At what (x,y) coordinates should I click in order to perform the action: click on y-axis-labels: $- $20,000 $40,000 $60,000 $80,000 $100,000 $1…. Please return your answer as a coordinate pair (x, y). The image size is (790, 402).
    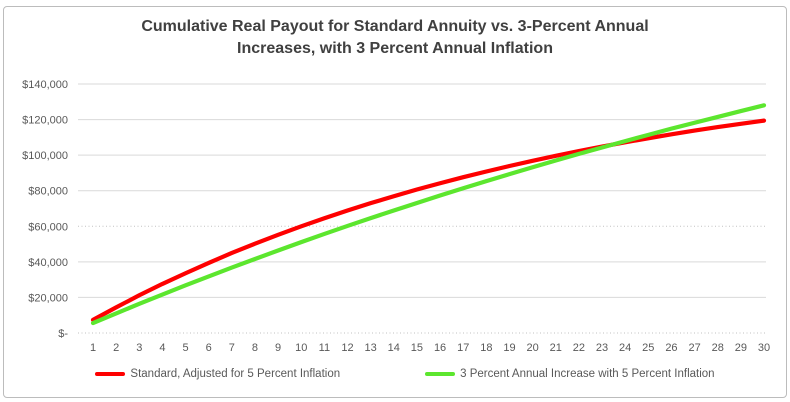
    Looking at the image, I should click on (45, 209).